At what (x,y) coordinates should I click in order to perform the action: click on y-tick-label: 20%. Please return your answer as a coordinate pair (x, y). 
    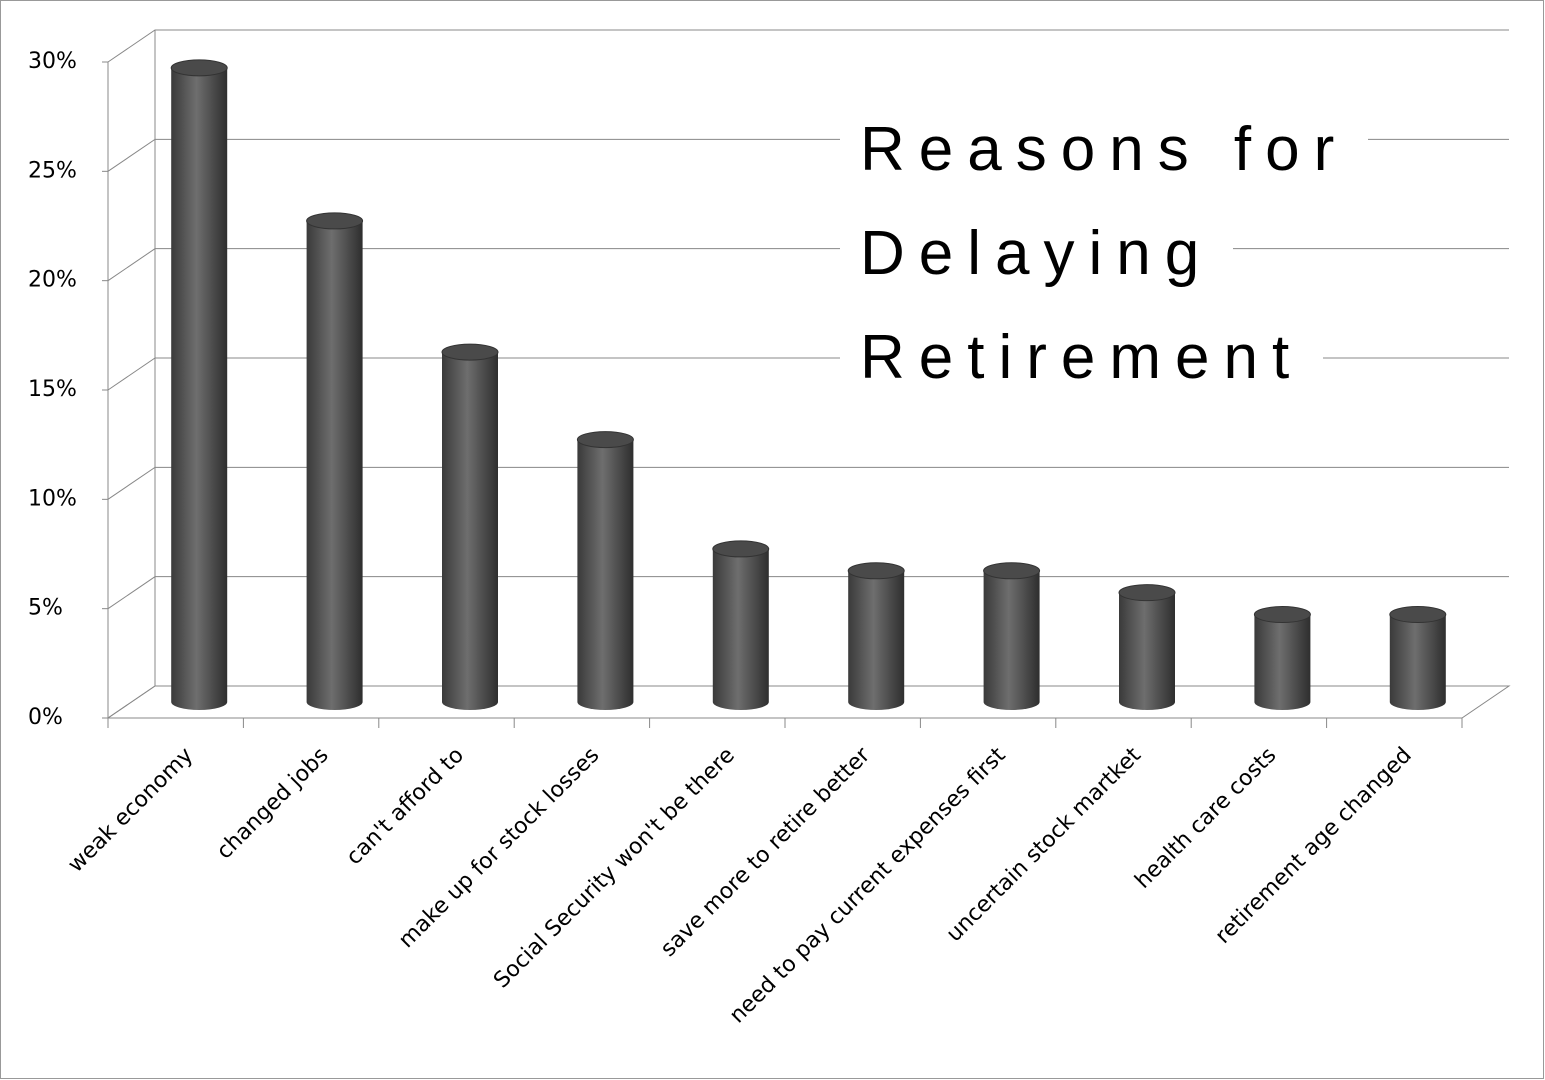
    Looking at the image, I should click on (52, 280).